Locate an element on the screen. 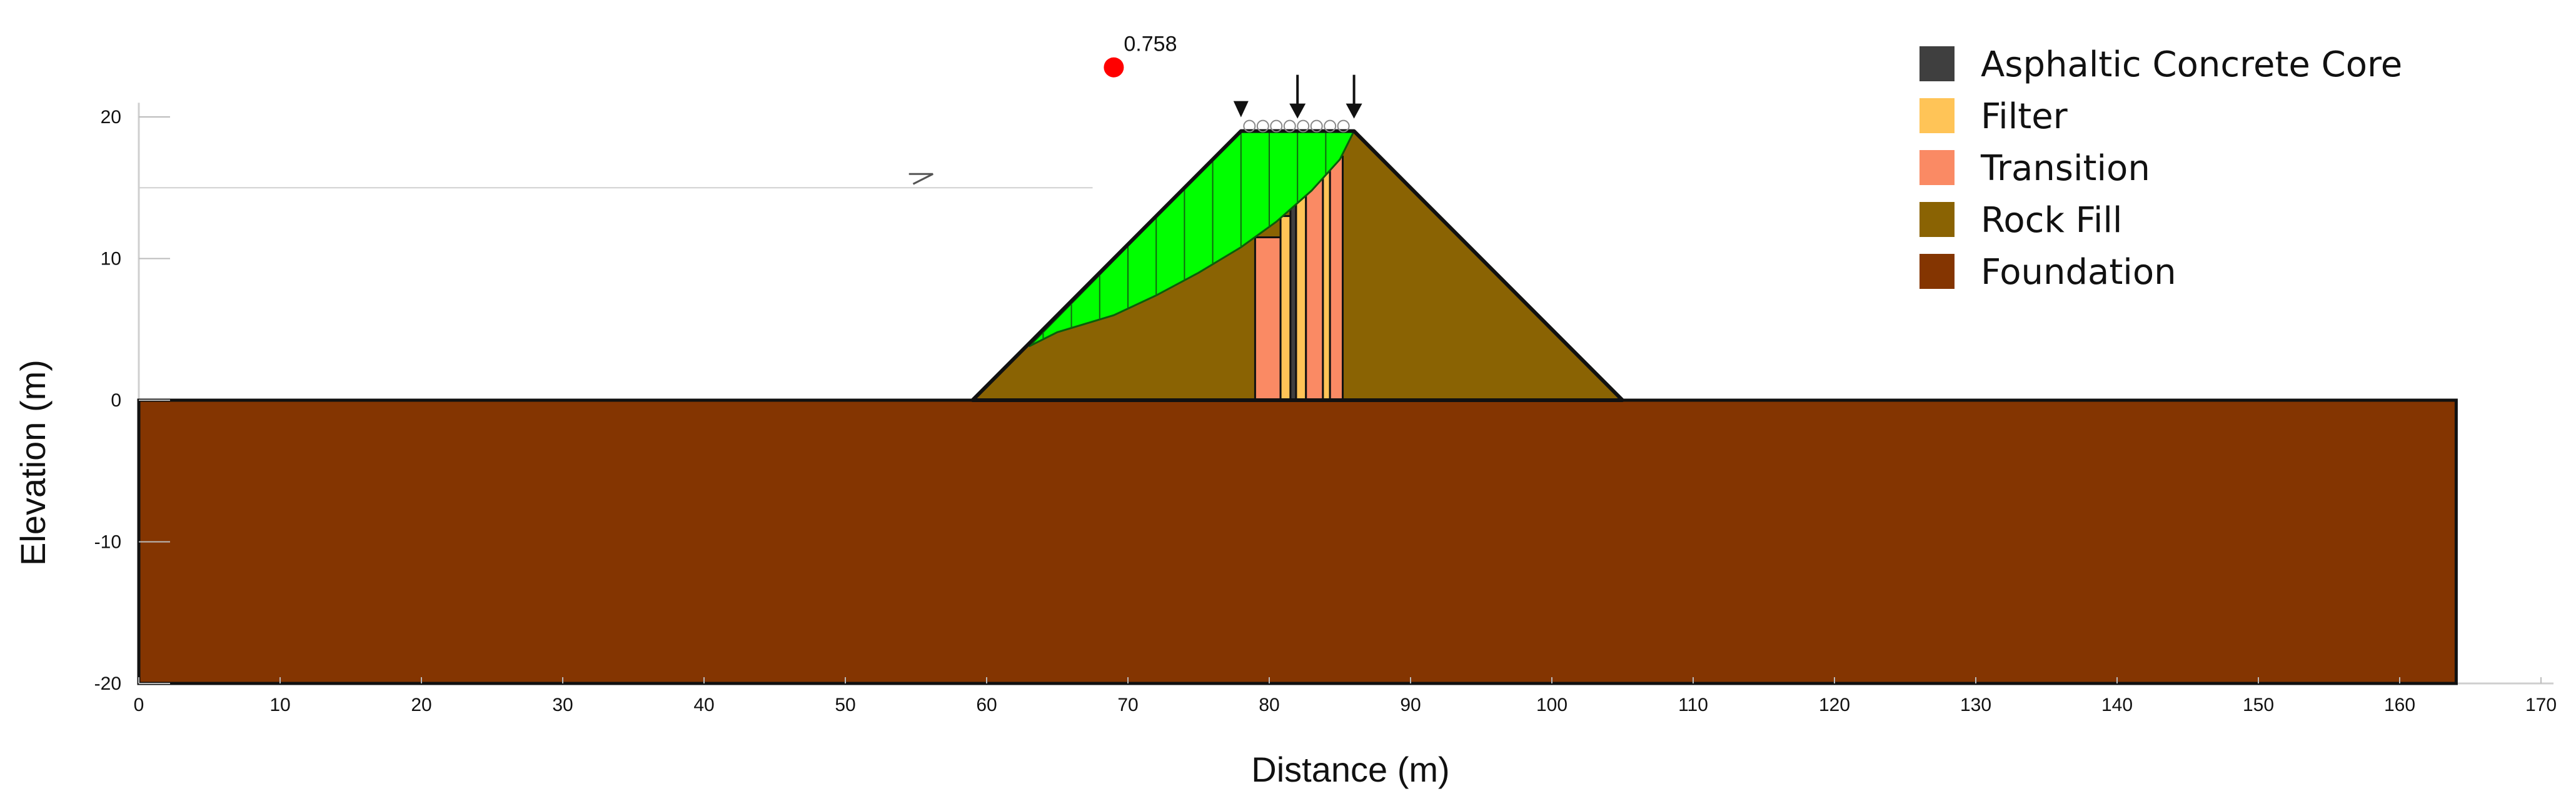  x-tick-label: 120 is located at coordinates (1834, 705).